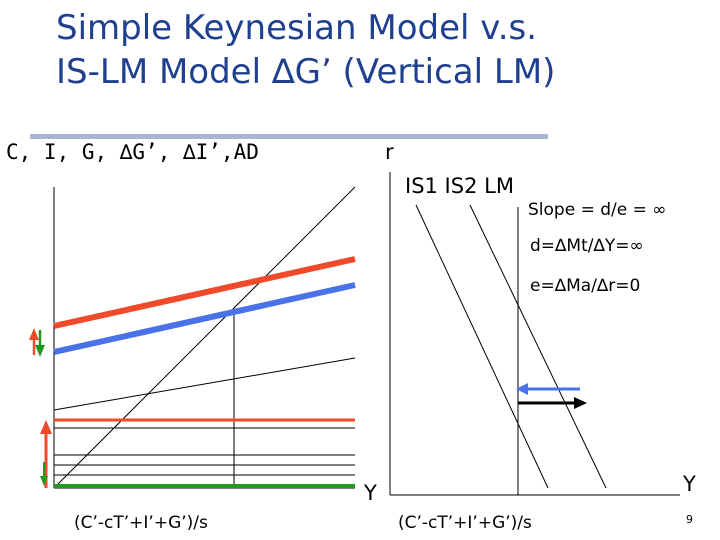  I want to click on slide-title-line-1: Simple Keynesian Model v.s., so click(297, 28).